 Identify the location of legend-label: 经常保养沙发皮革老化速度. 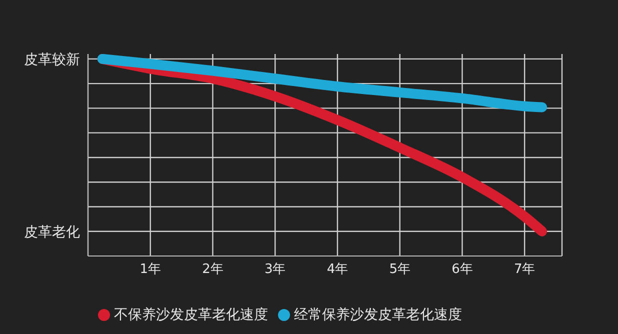
(378, 315).